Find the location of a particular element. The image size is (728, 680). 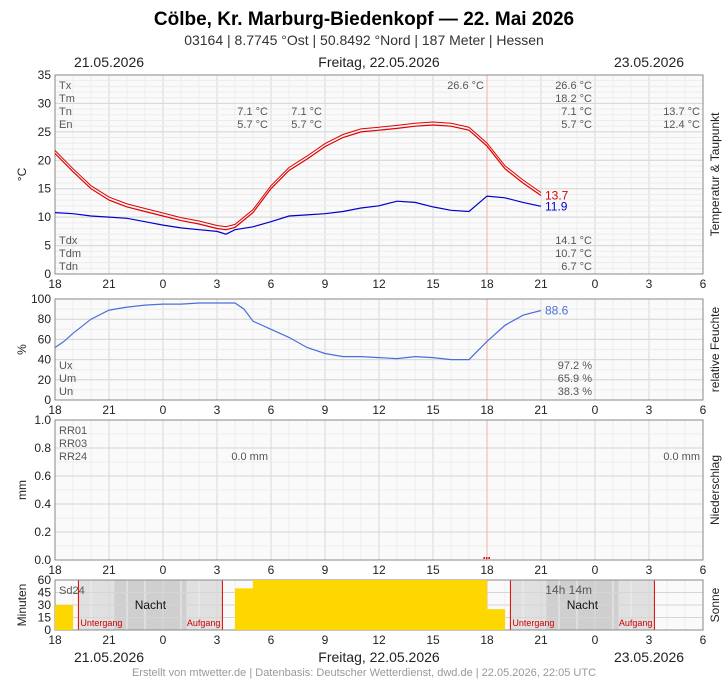

series-line-max is located at coordinates (298, 174).